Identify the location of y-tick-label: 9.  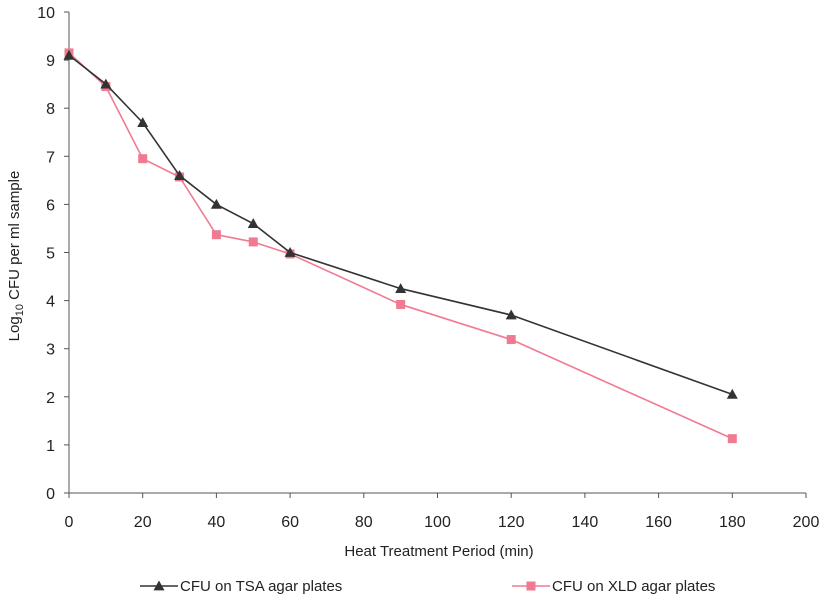
(50, 61).